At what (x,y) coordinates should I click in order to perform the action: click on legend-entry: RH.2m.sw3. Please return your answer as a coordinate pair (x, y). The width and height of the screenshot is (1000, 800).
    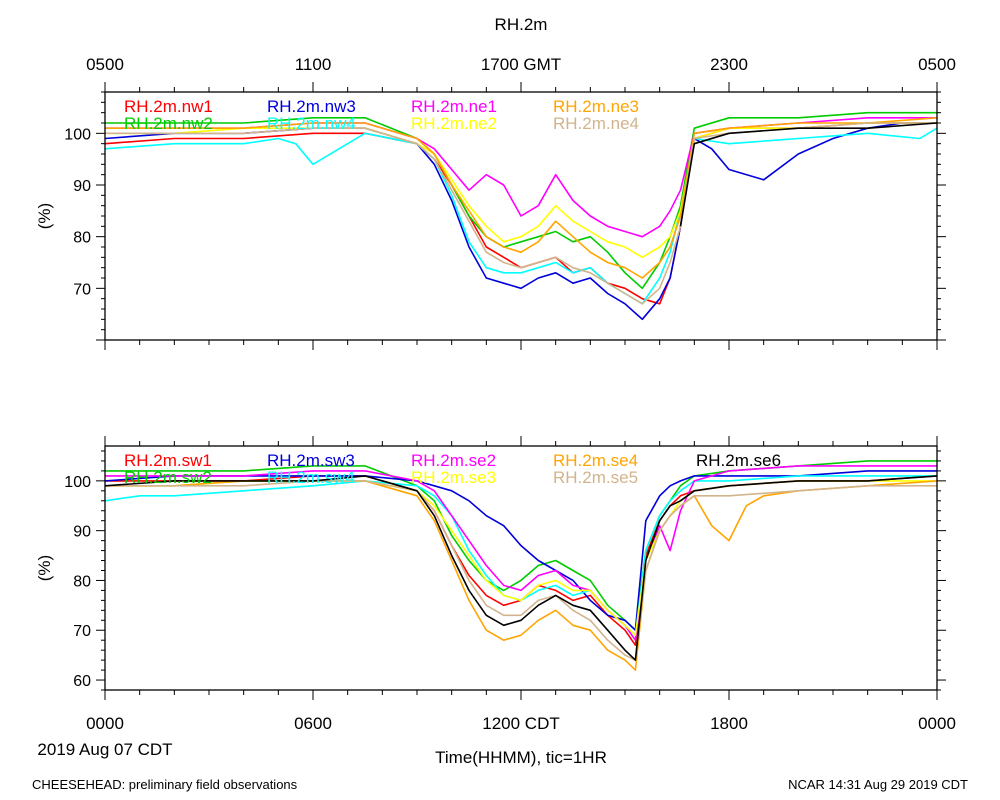
    Looking at the image, I should click on (311, 460).